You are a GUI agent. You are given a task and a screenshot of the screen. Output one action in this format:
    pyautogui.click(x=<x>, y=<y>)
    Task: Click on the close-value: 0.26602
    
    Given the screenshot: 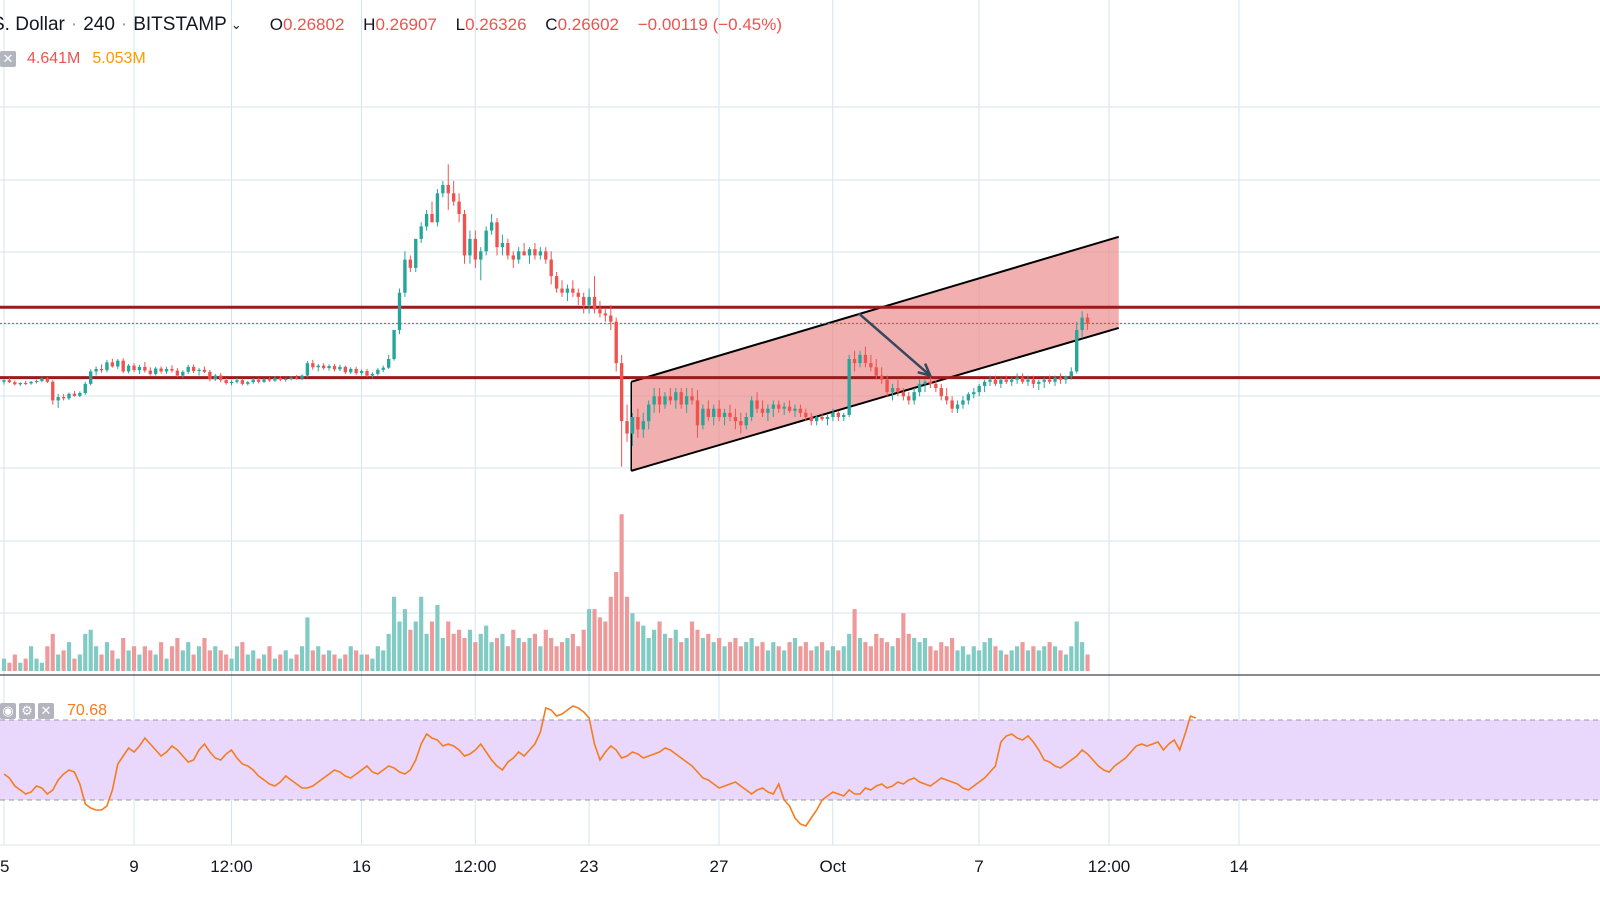 What is the action you would take?
    pyautogui.click(x=588, y=24)
    